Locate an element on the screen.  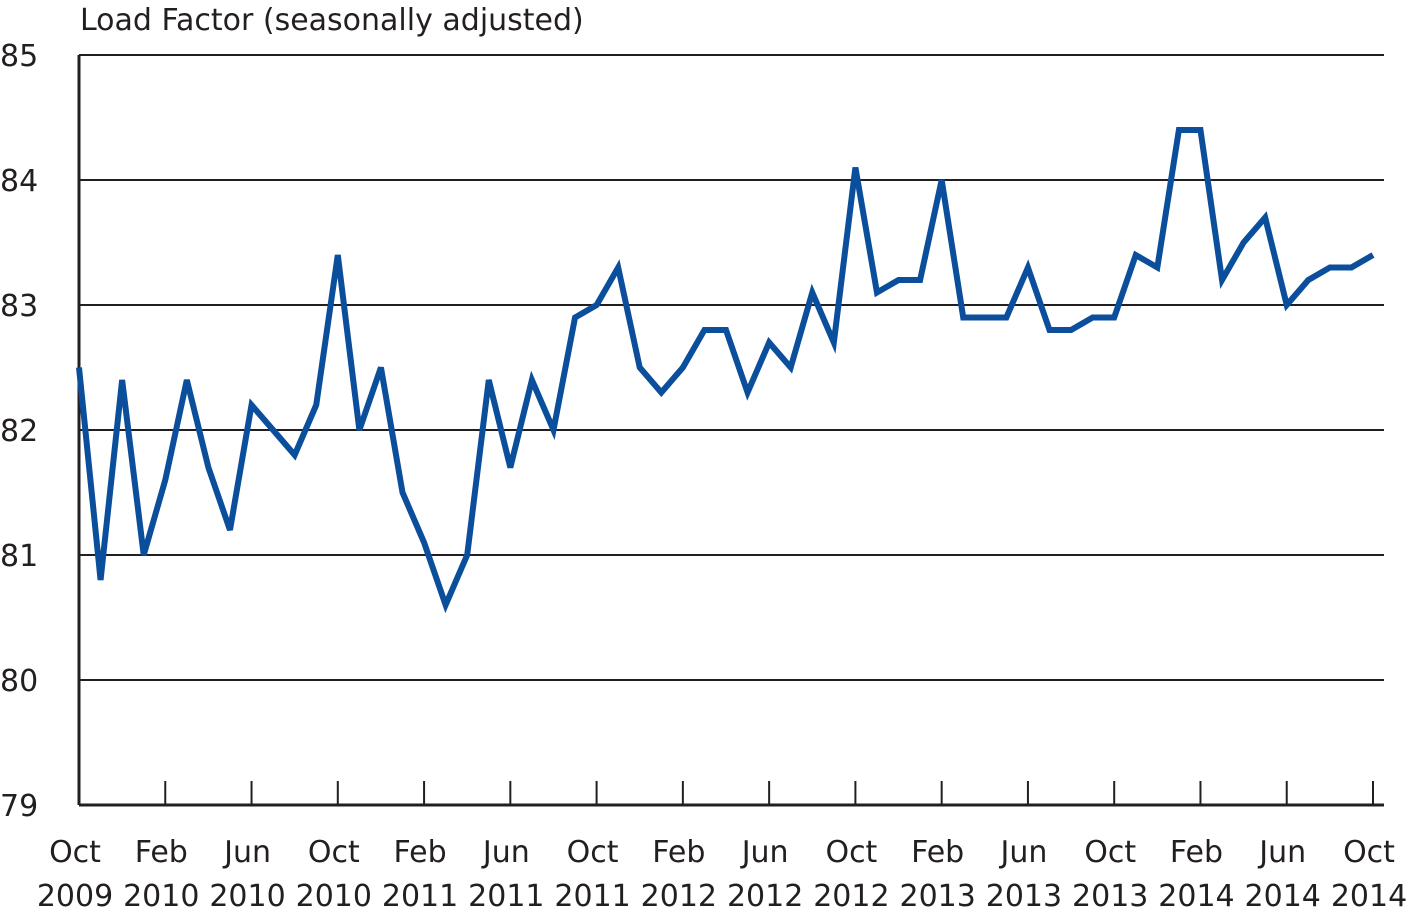
y-tick-label: 79 is located at coordinates (19, 806).